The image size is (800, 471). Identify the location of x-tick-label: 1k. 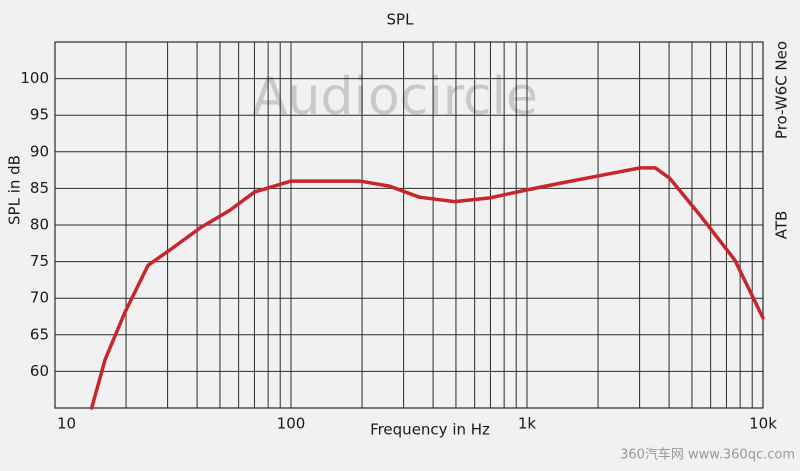
(527, 424).